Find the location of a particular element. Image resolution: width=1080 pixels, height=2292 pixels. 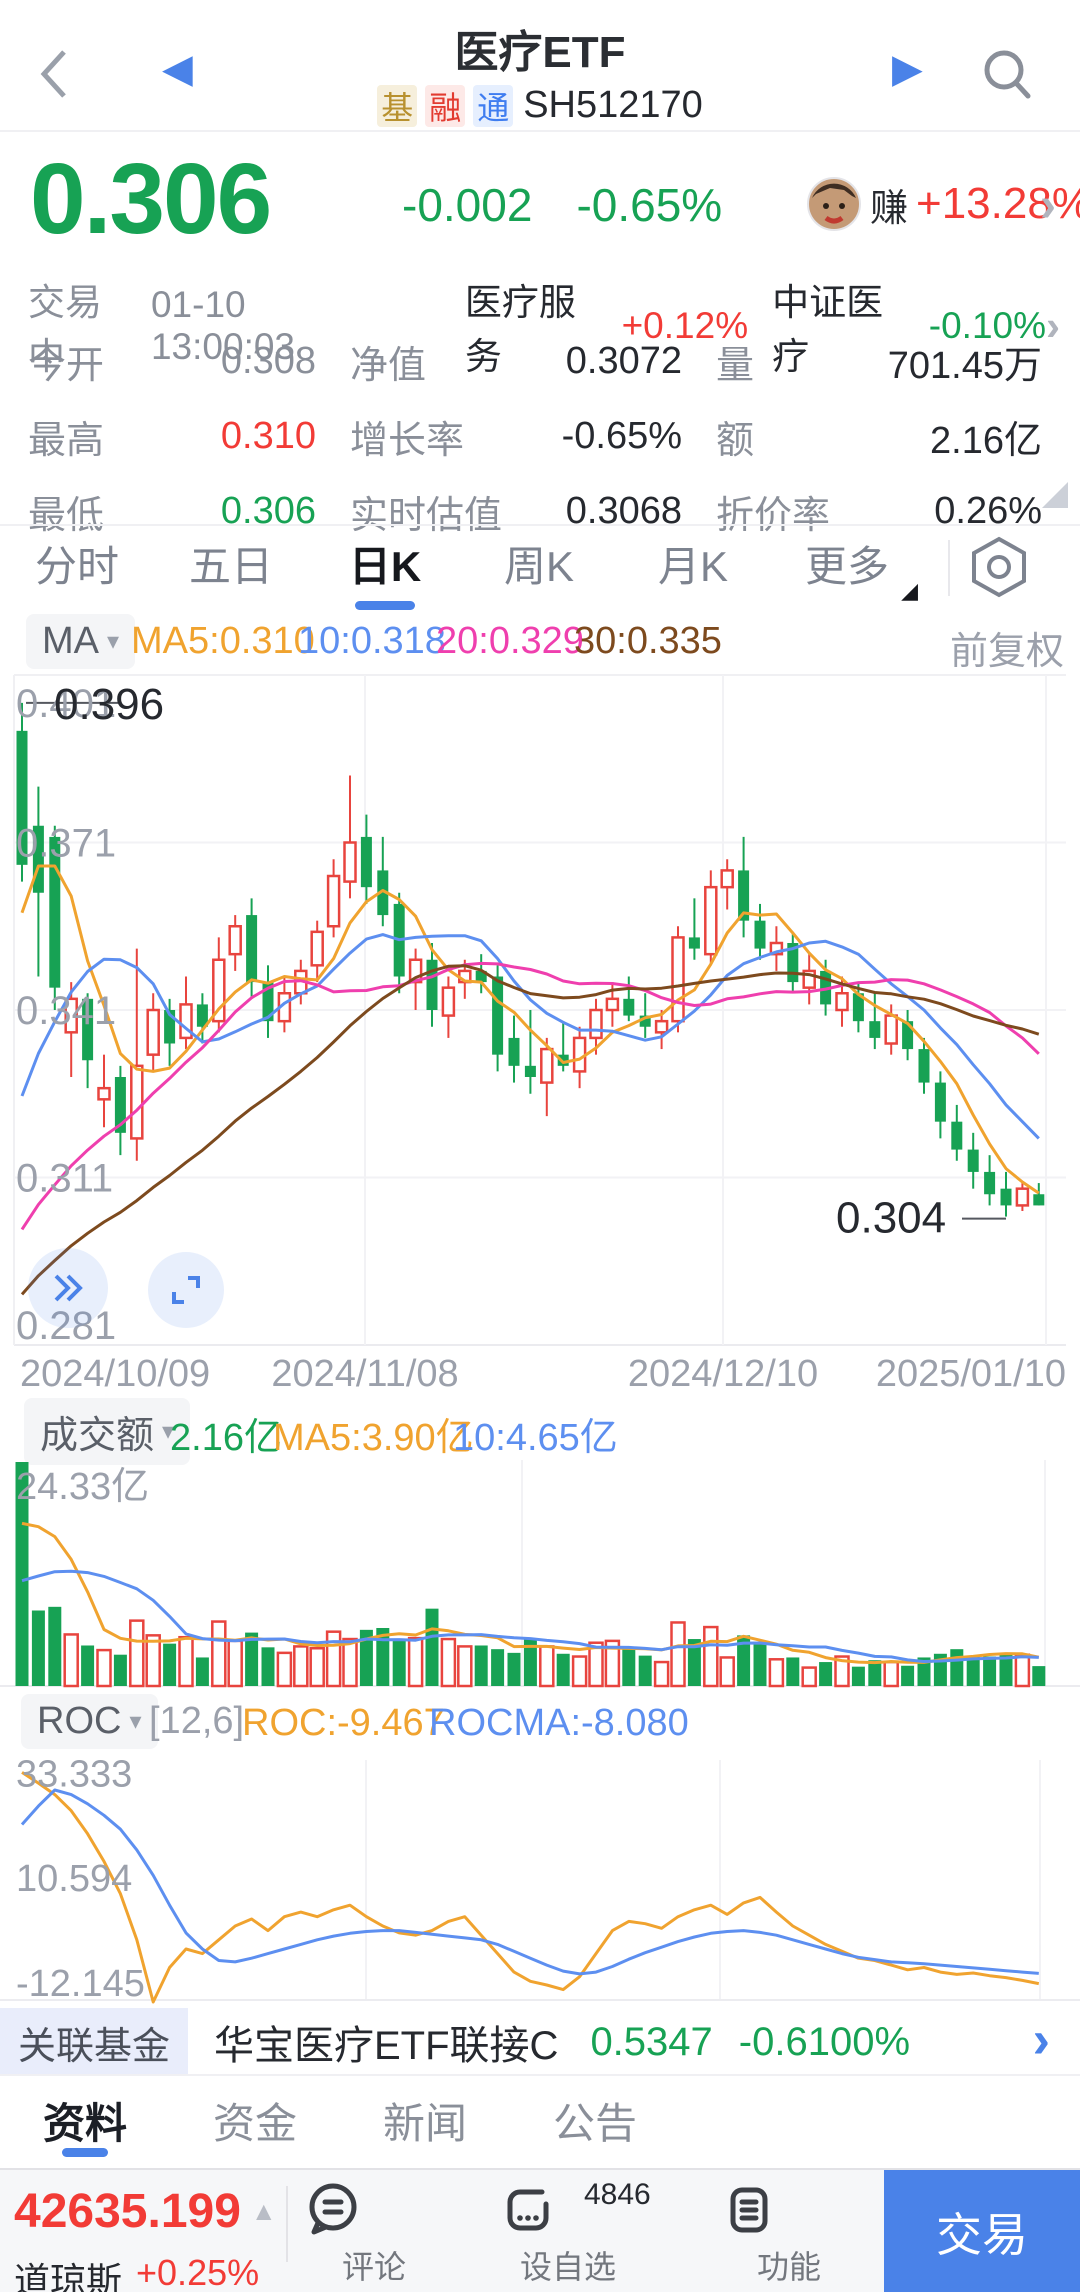

expand-icon is located at coordinates (186, 1290).